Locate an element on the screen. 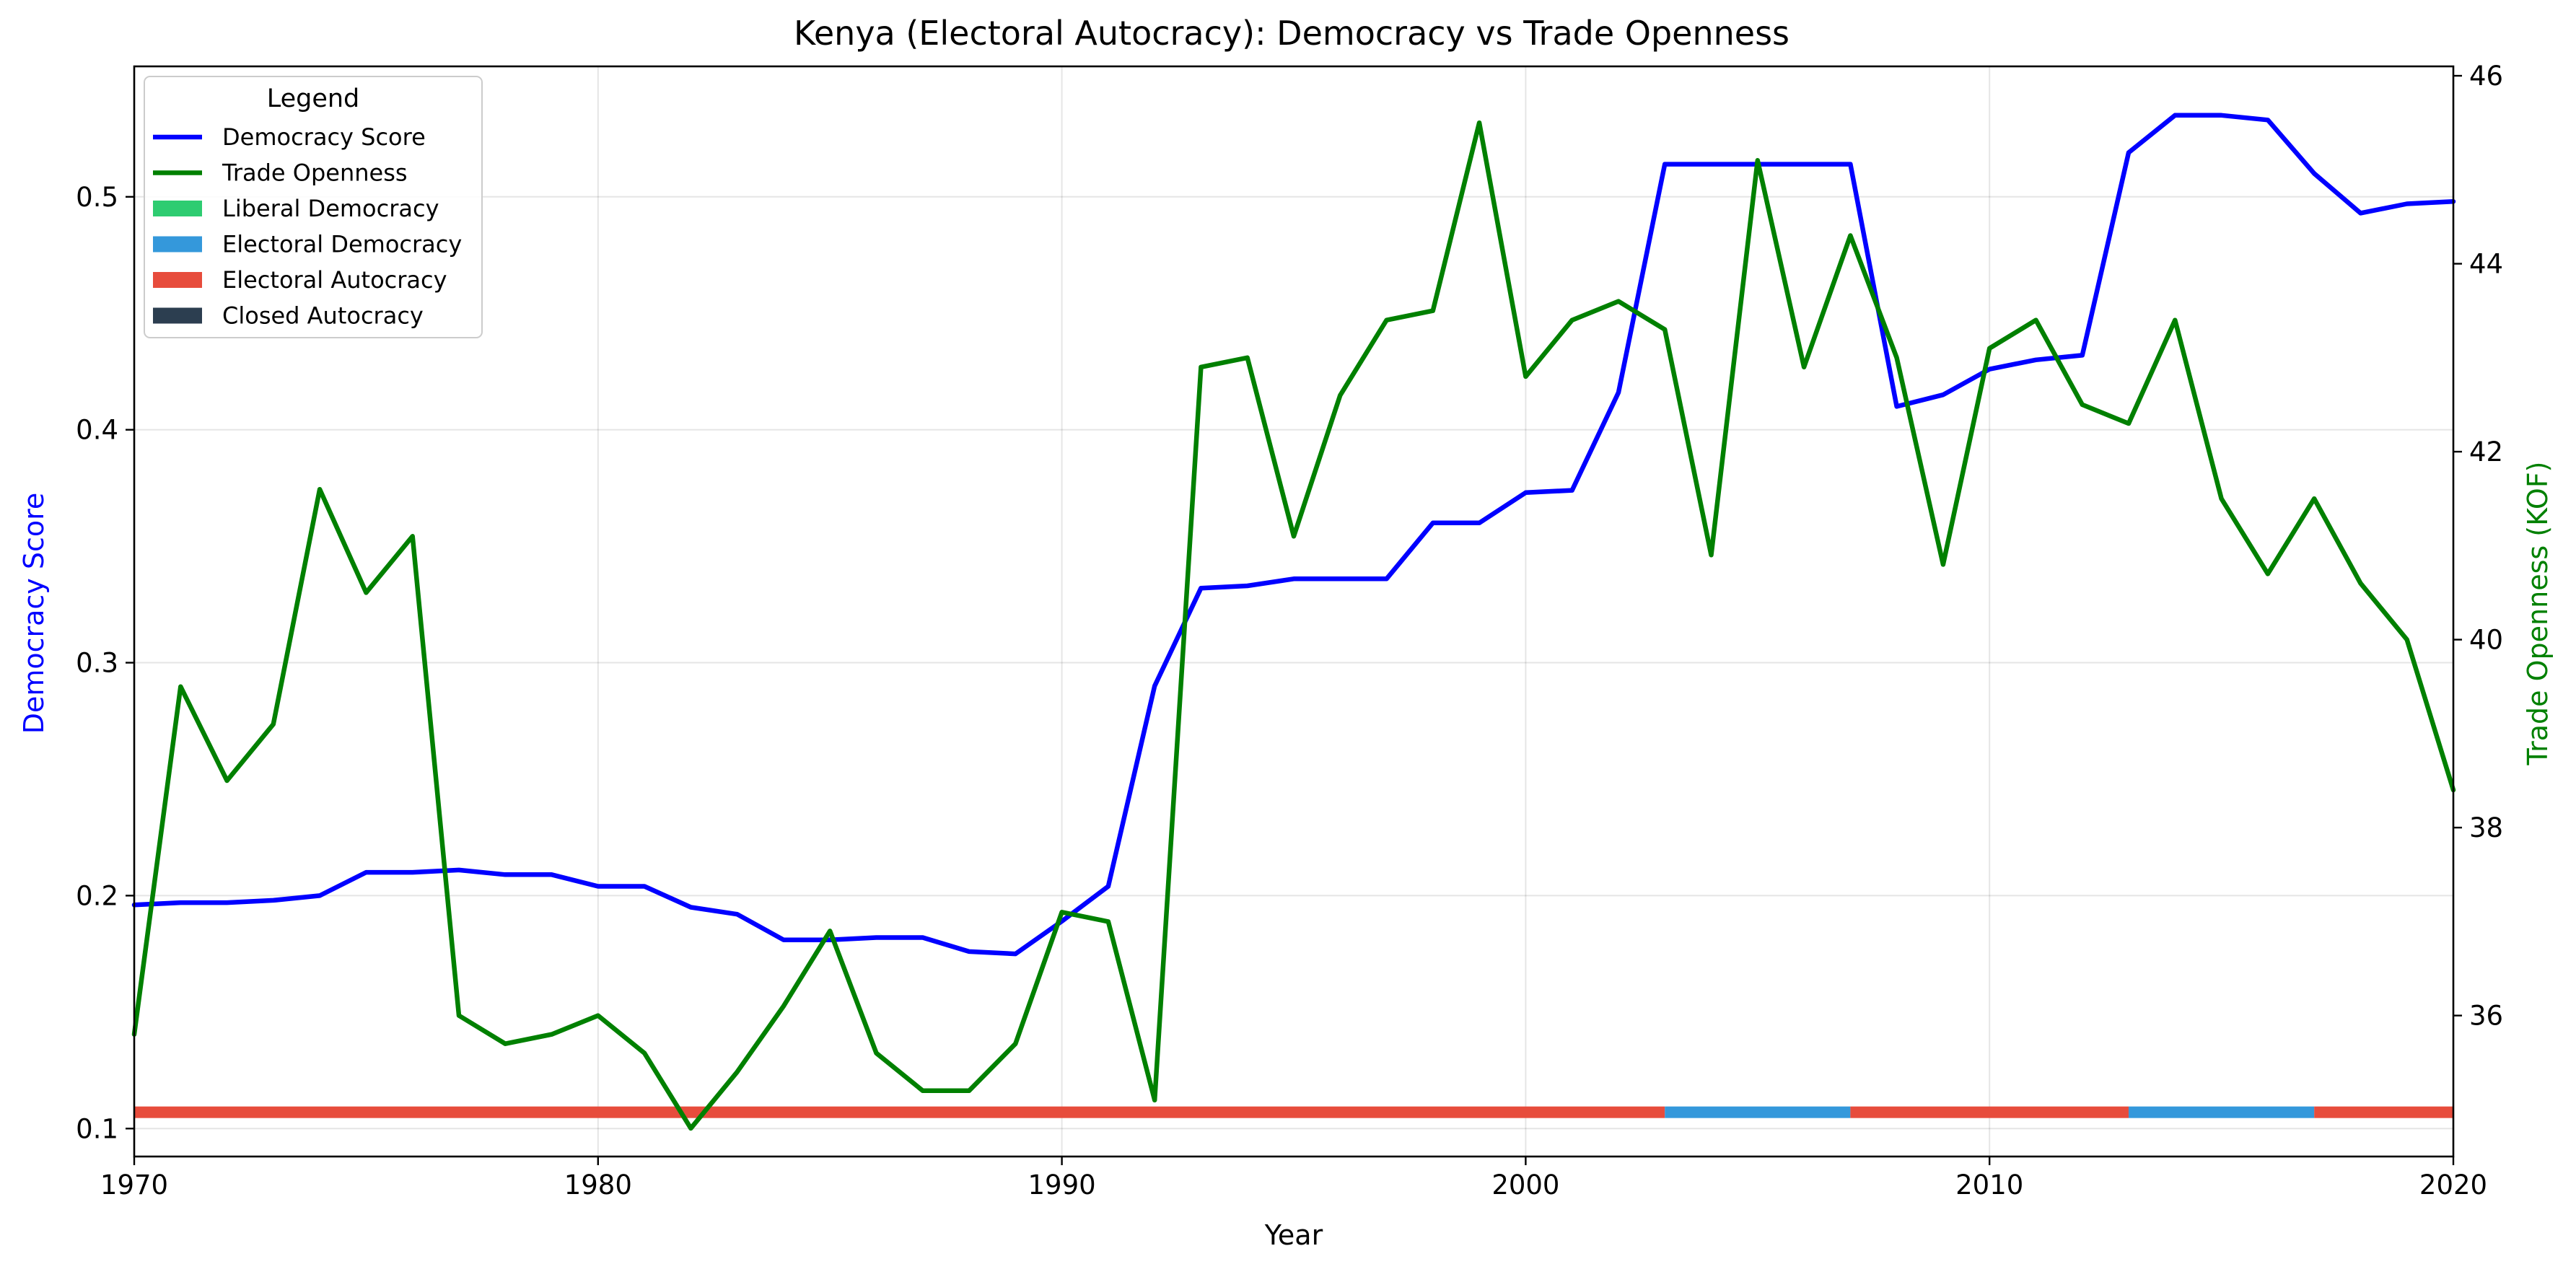  x-tick-label: 2020 is located at coordinates (2453, 1186).